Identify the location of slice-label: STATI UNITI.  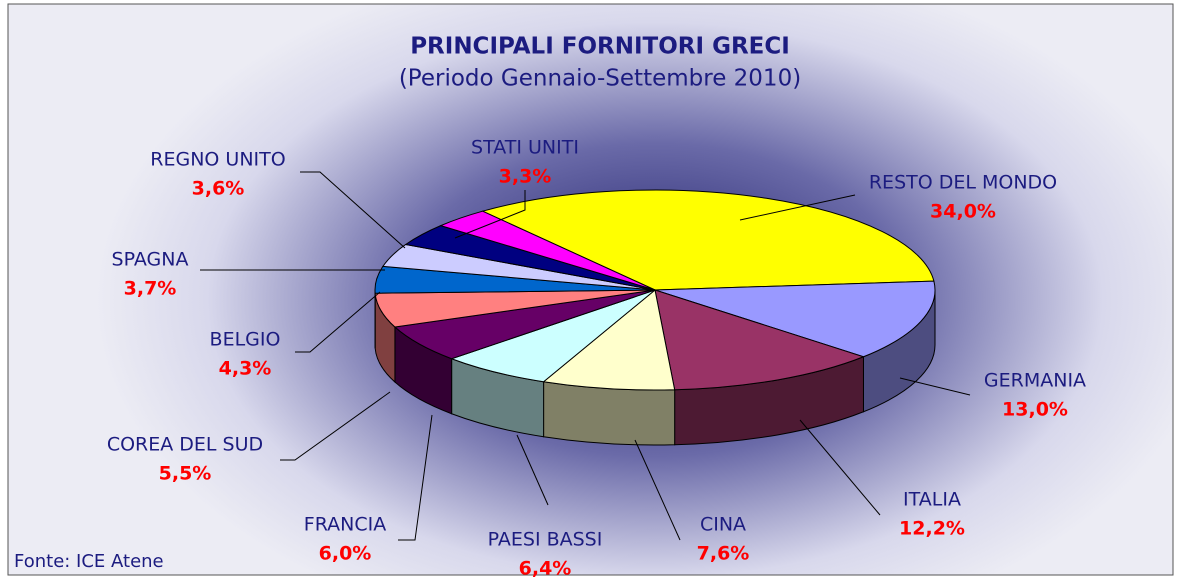
(525, 148).